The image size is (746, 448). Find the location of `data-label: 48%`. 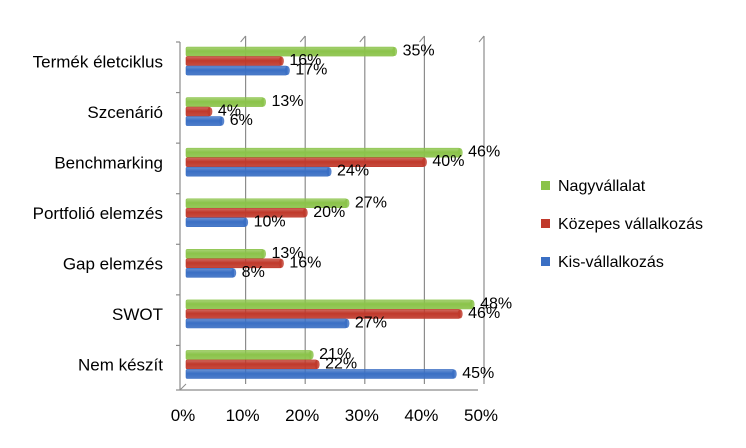

data-label: 48% is located at coordinates (496, 303).